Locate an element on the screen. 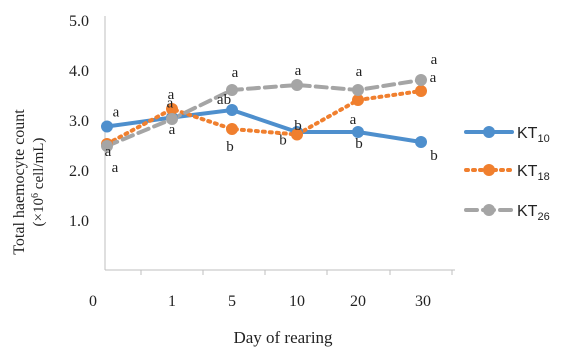 The width and height of the screenshot is (568, 349). series-points is located at coordinates (264, 113).